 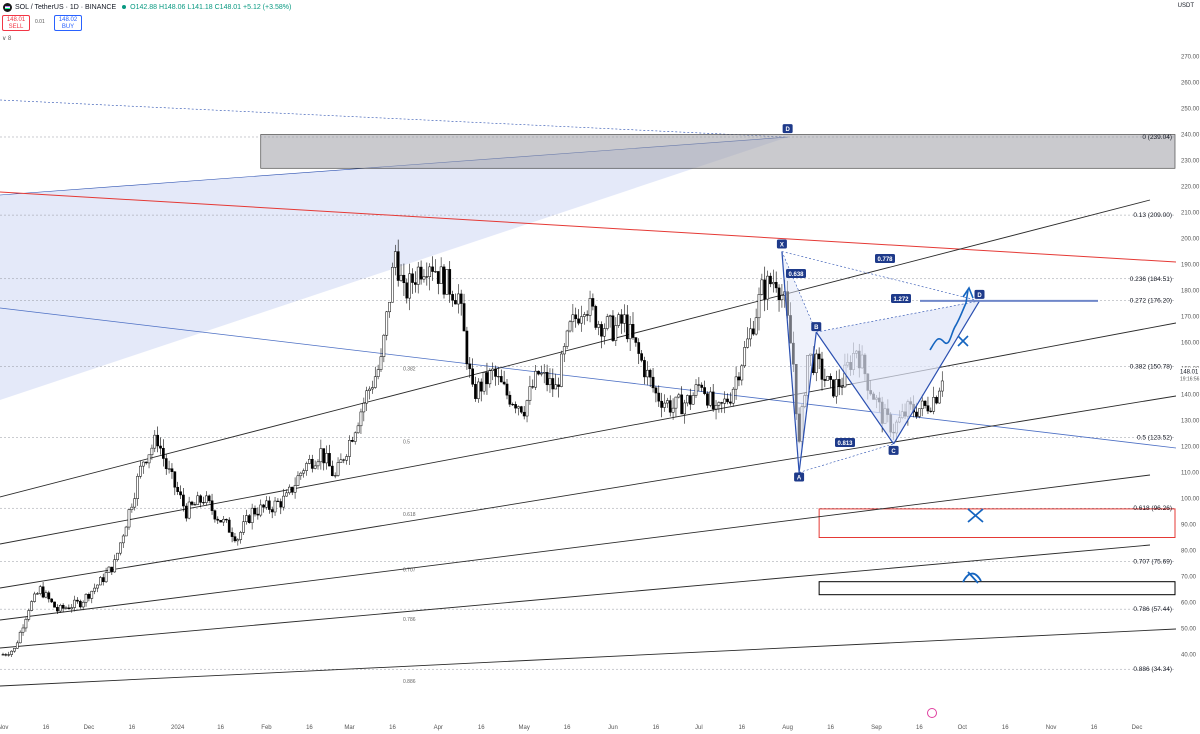 I want to click on emoji-icon, so click(x=932, y=713).